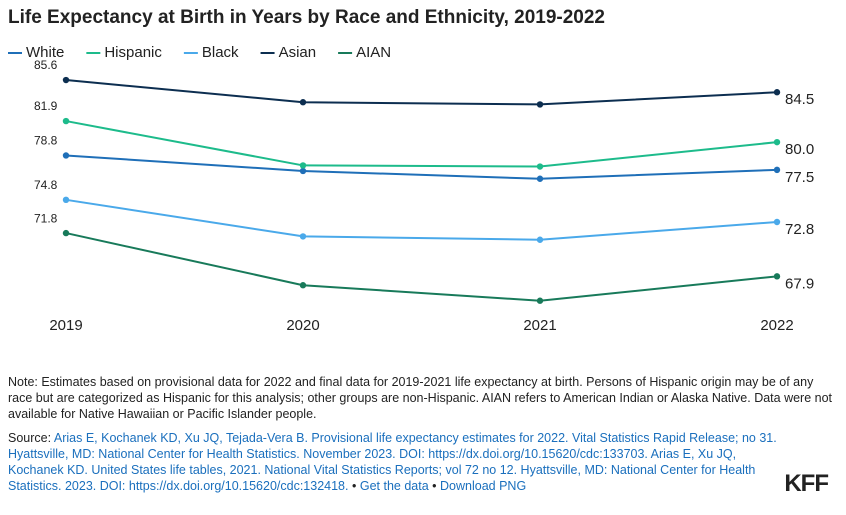 The width and height of the screenshot is (846, 515). Describe the element at coordinates (133, 52) in the screenshot. I see `legend-label: Hispanic` at that location.